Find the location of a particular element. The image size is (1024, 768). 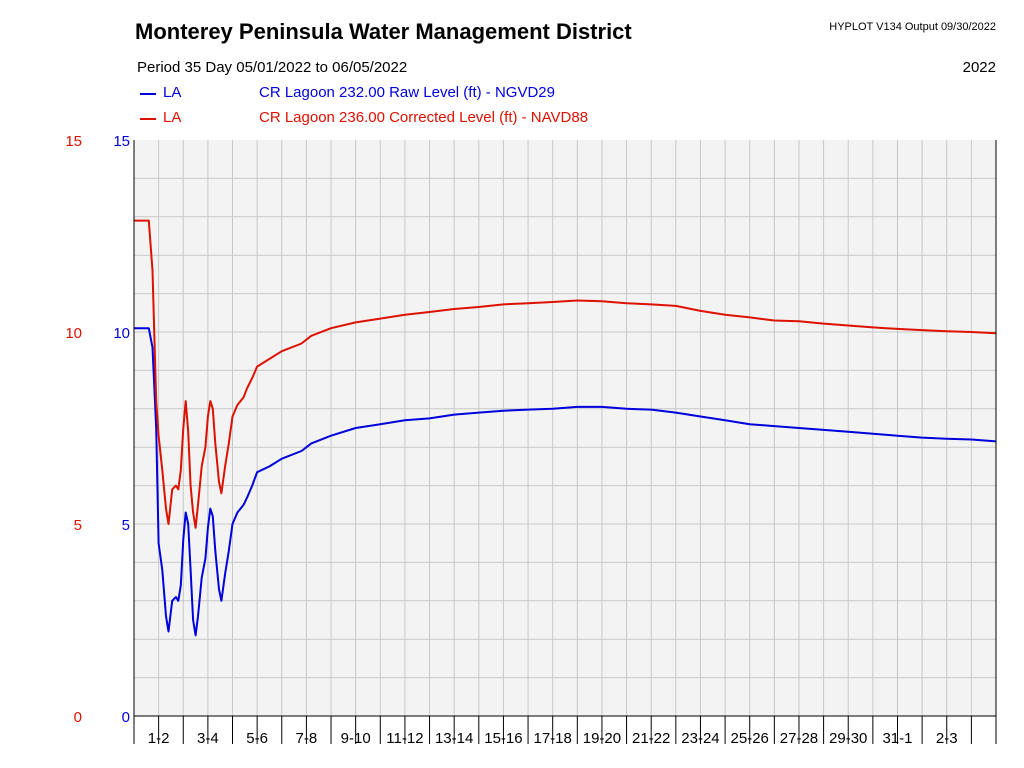

x-tick-label: 29-30 is located at coordinates (848, 738).